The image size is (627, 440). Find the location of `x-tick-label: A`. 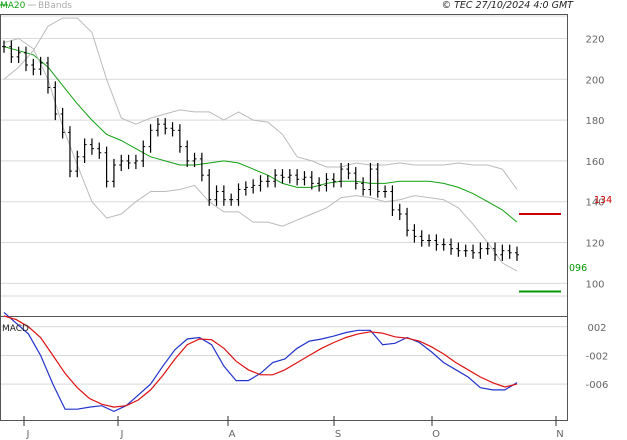

x-tick-label: A is located at coordinates (232, 434).